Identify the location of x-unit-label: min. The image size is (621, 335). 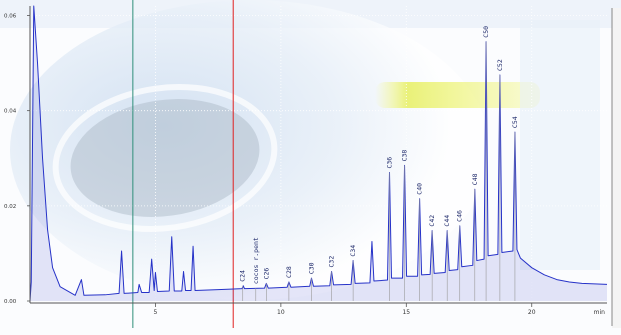
(600, 312).